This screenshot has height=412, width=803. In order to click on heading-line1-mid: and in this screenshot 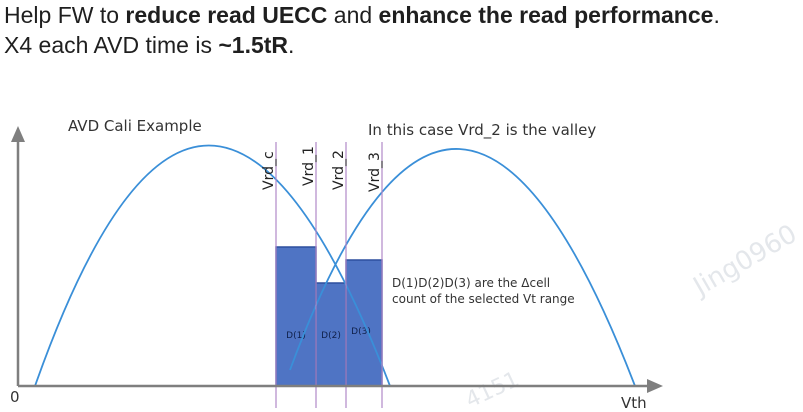, I will do `click(353, 15)`.